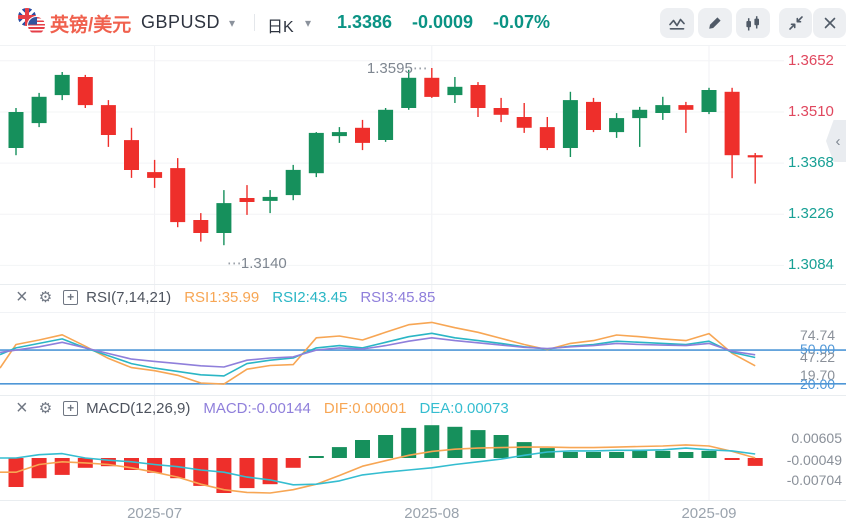  What do you see at coordinates (234, 264) in the screenshot?
I see `leader-dots: ⋯` at bounding box center [234, 264].